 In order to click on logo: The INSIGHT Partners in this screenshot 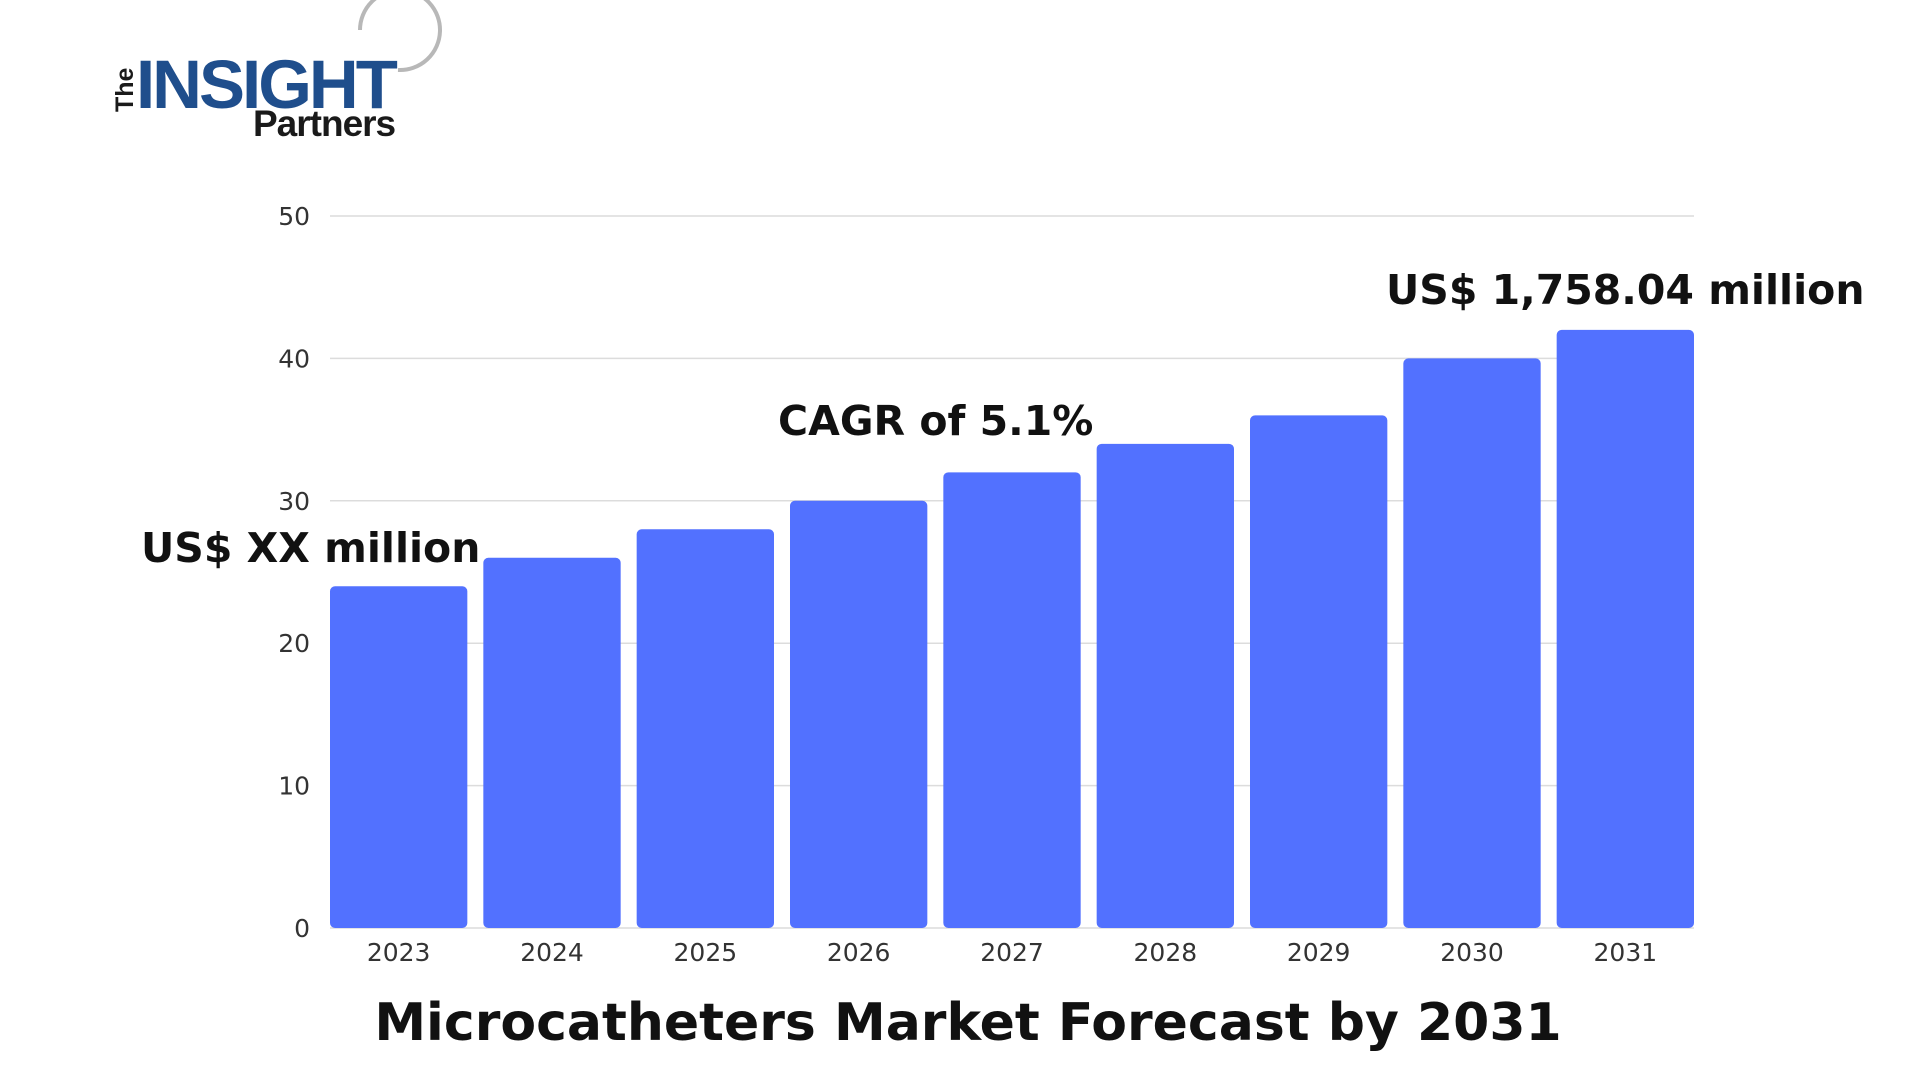, I will do `click(276, 72)`.